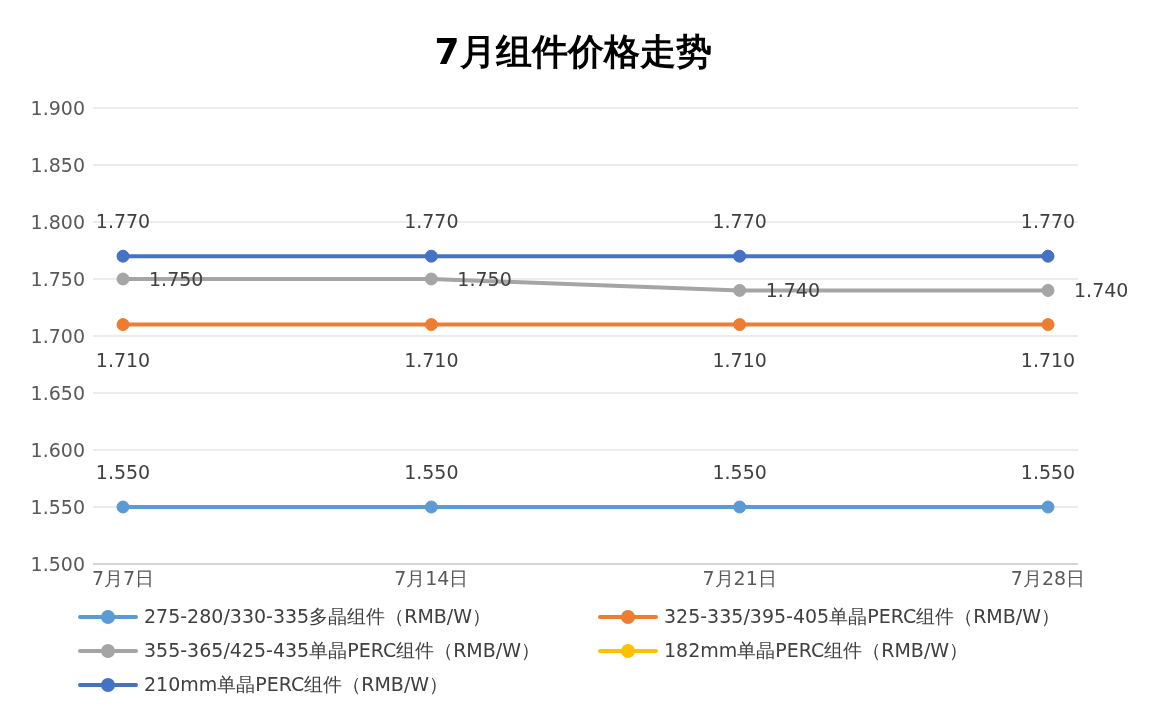 The width and height of the screenshot is (1149, 708). What do you see at coordinates (57, 449) in the screenshot?
I see `y-tick-label: 1.600` at bounding box center [57, 449].